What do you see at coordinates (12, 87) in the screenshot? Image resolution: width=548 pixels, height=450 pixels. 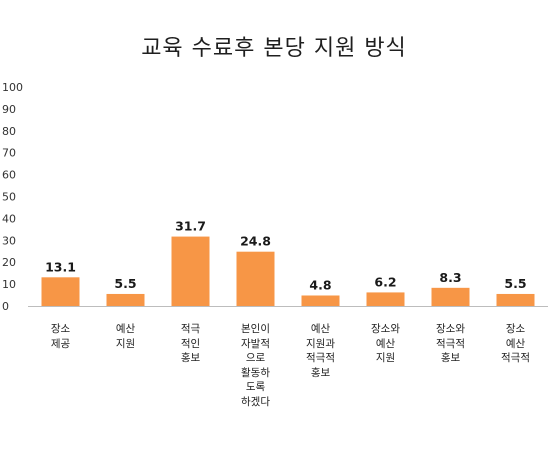 I see `y-tick-label: 100` at bounding box center [12, 87].